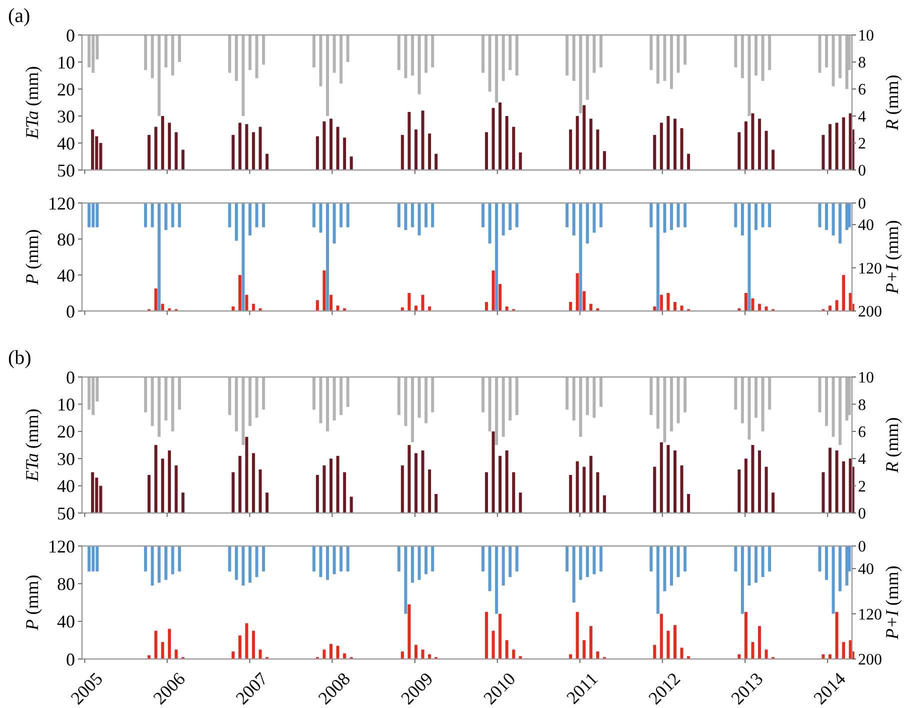 The height and width of the screenshot is (708, 906). I want to click on chart-title: (a), so click(19, 16).